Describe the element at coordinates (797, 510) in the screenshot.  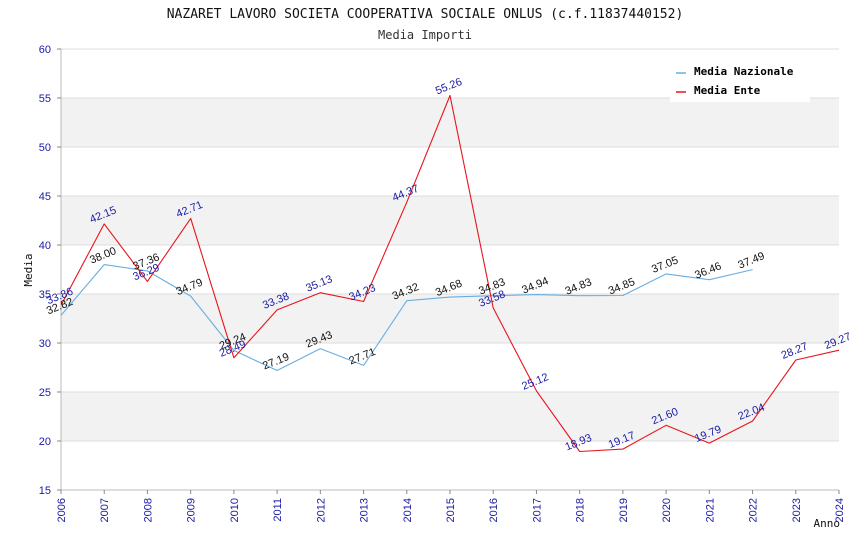
I see `x-tick-label: 2023` at that location.